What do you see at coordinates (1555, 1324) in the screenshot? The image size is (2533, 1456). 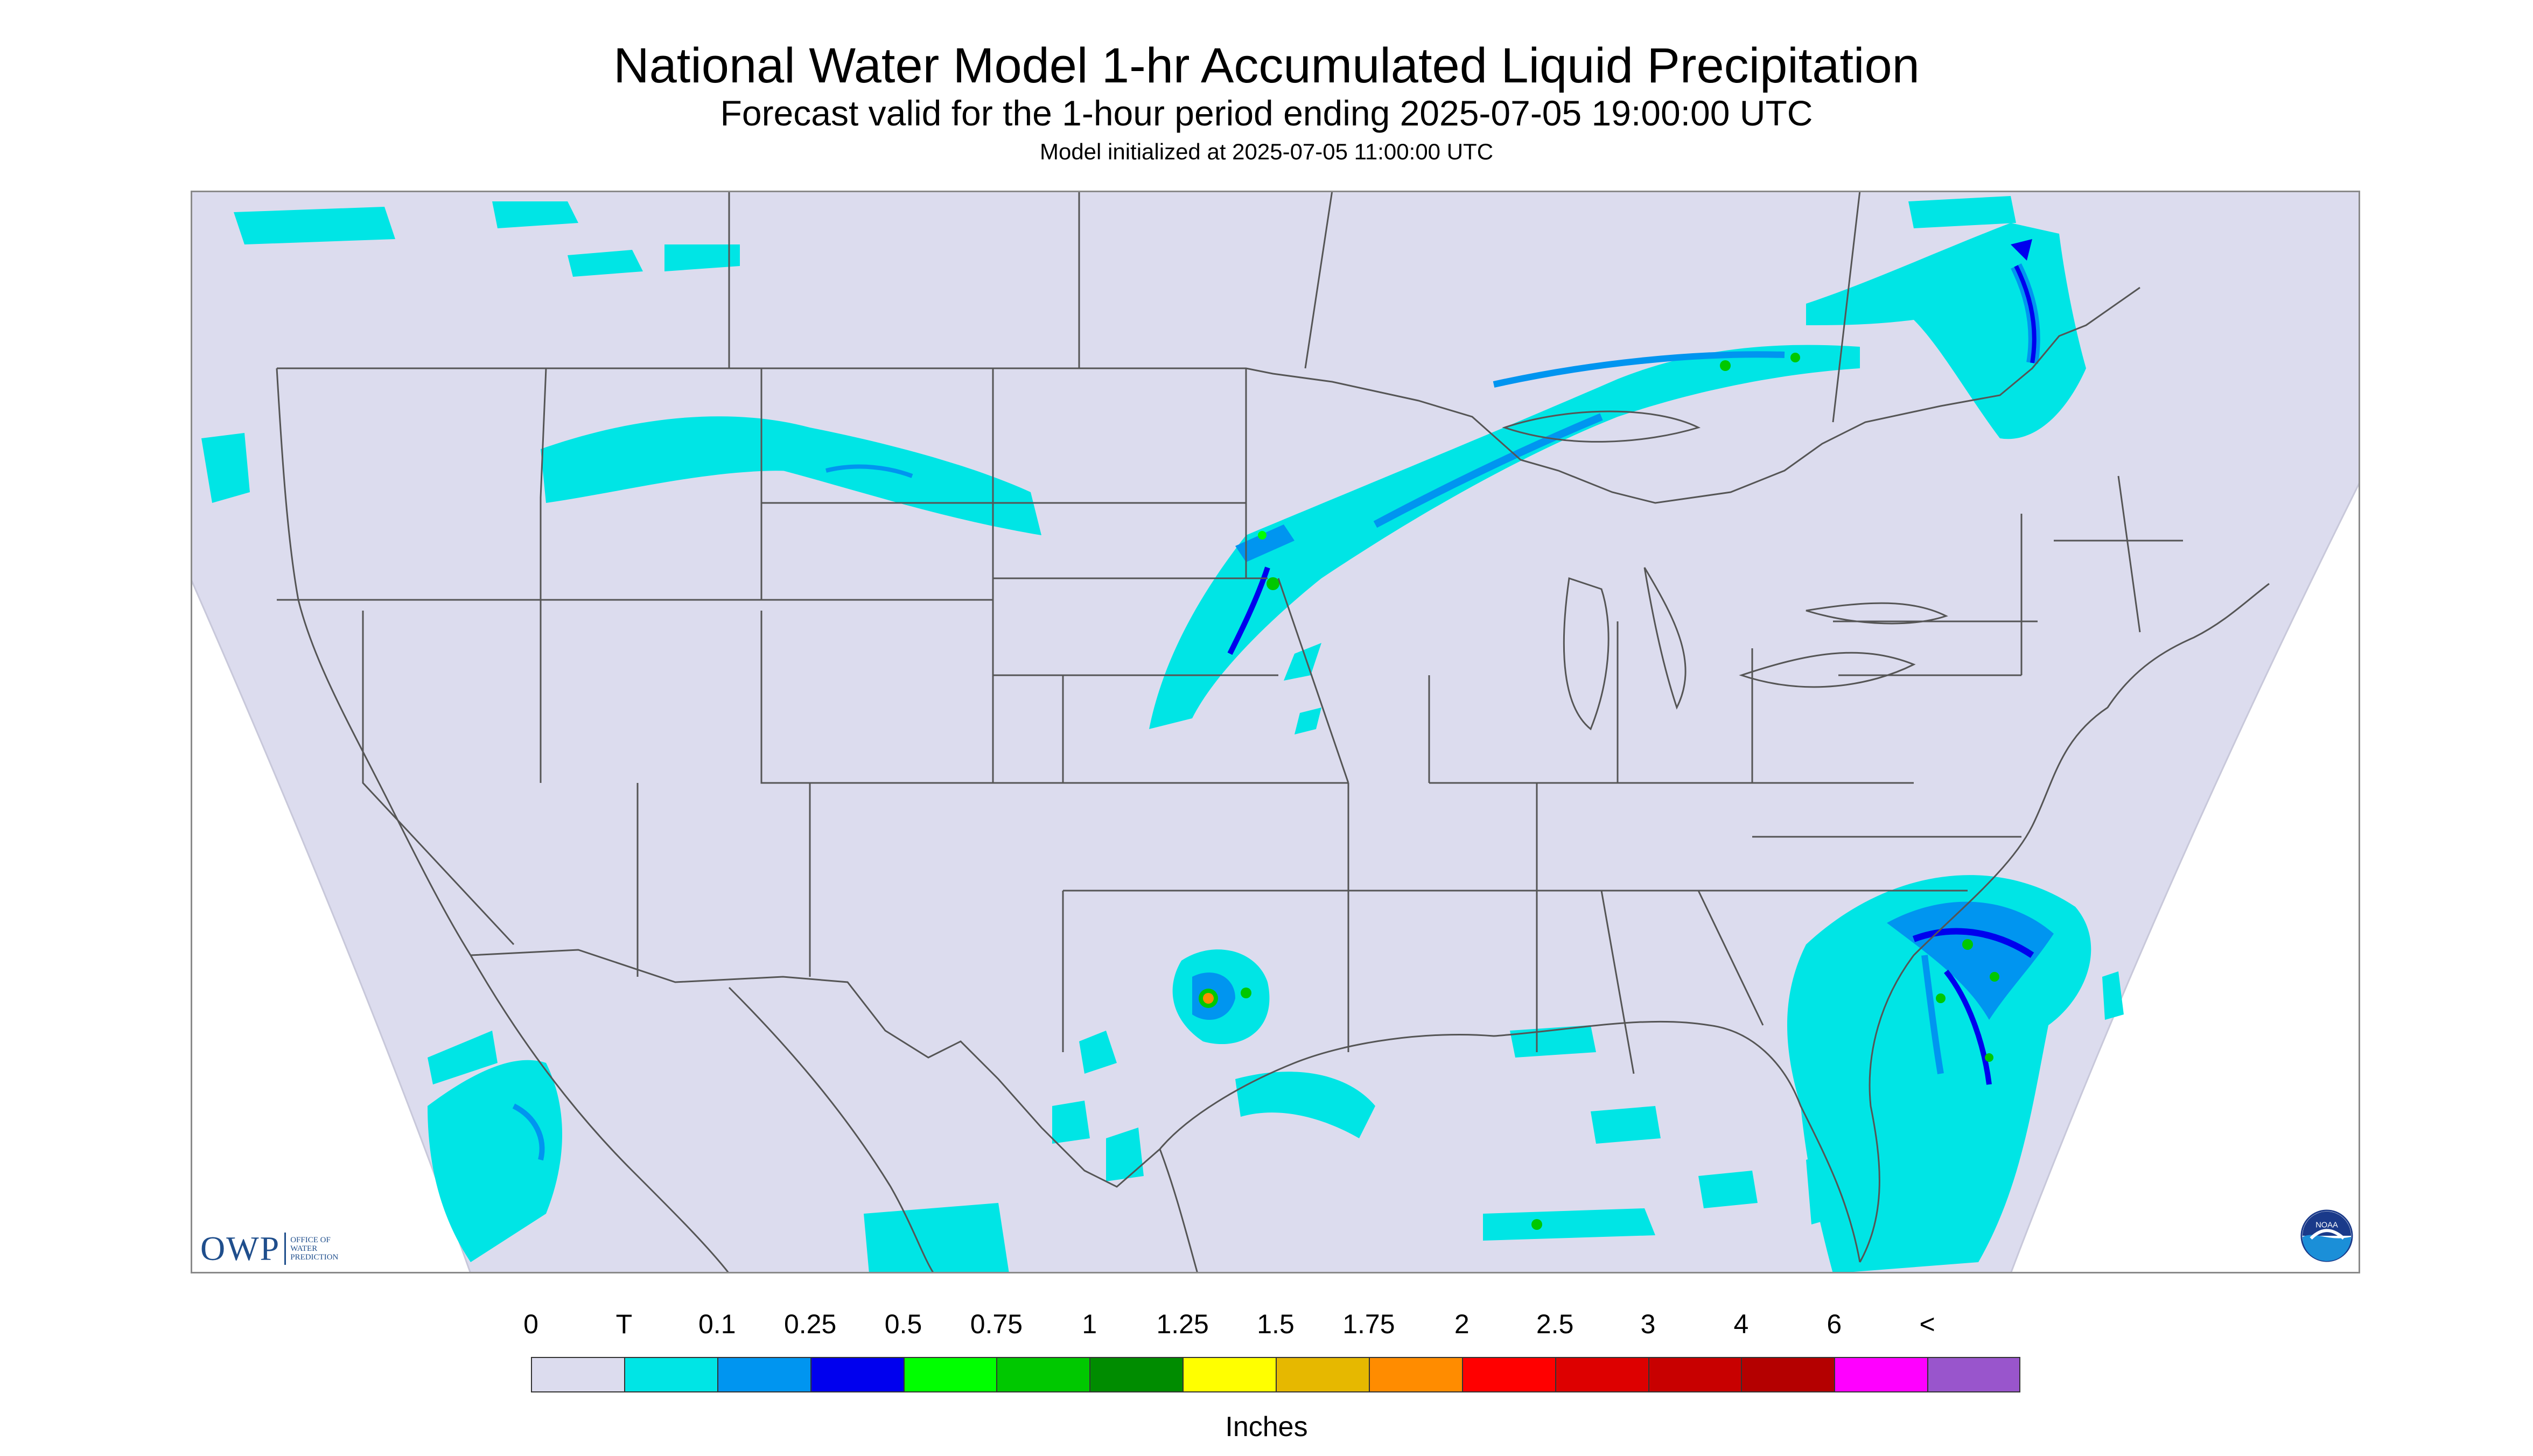 I see `legend-tick-label: 2.5` at bounding box center [1555, 1324].